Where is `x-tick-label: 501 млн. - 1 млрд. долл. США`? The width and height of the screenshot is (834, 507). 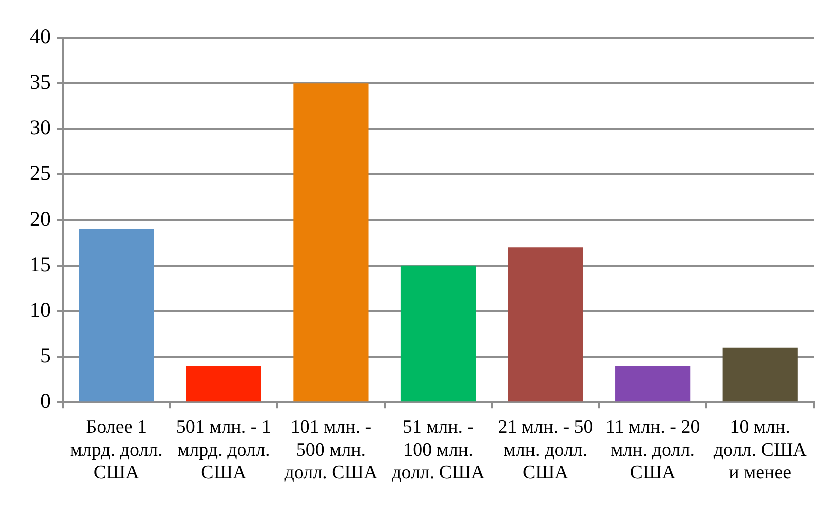 x-tick-label: 501 млн. - 1 млрд. долл. США is located at coordinates (224, 450).